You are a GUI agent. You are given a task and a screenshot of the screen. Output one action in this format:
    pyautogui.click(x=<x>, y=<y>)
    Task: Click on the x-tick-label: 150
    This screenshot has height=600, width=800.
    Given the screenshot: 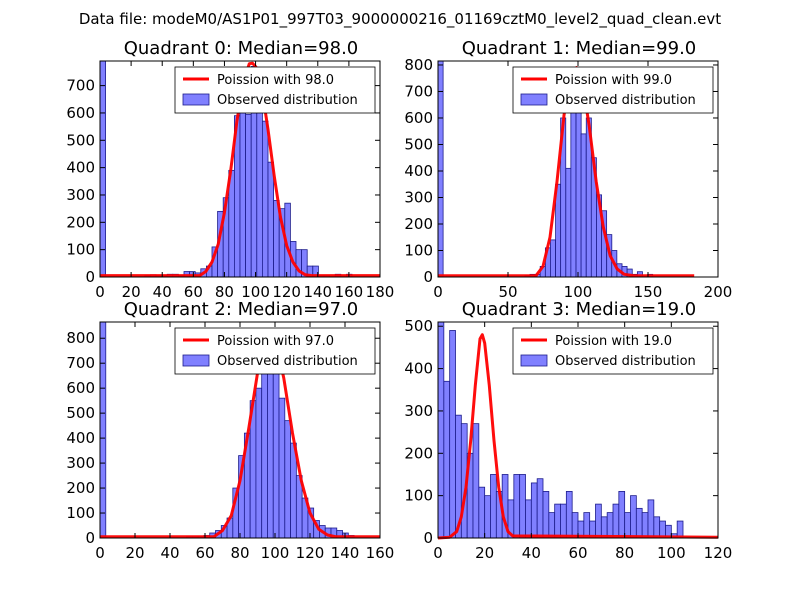 What is the action you would take?
    pyautogui.click(x=648, y=292)
    